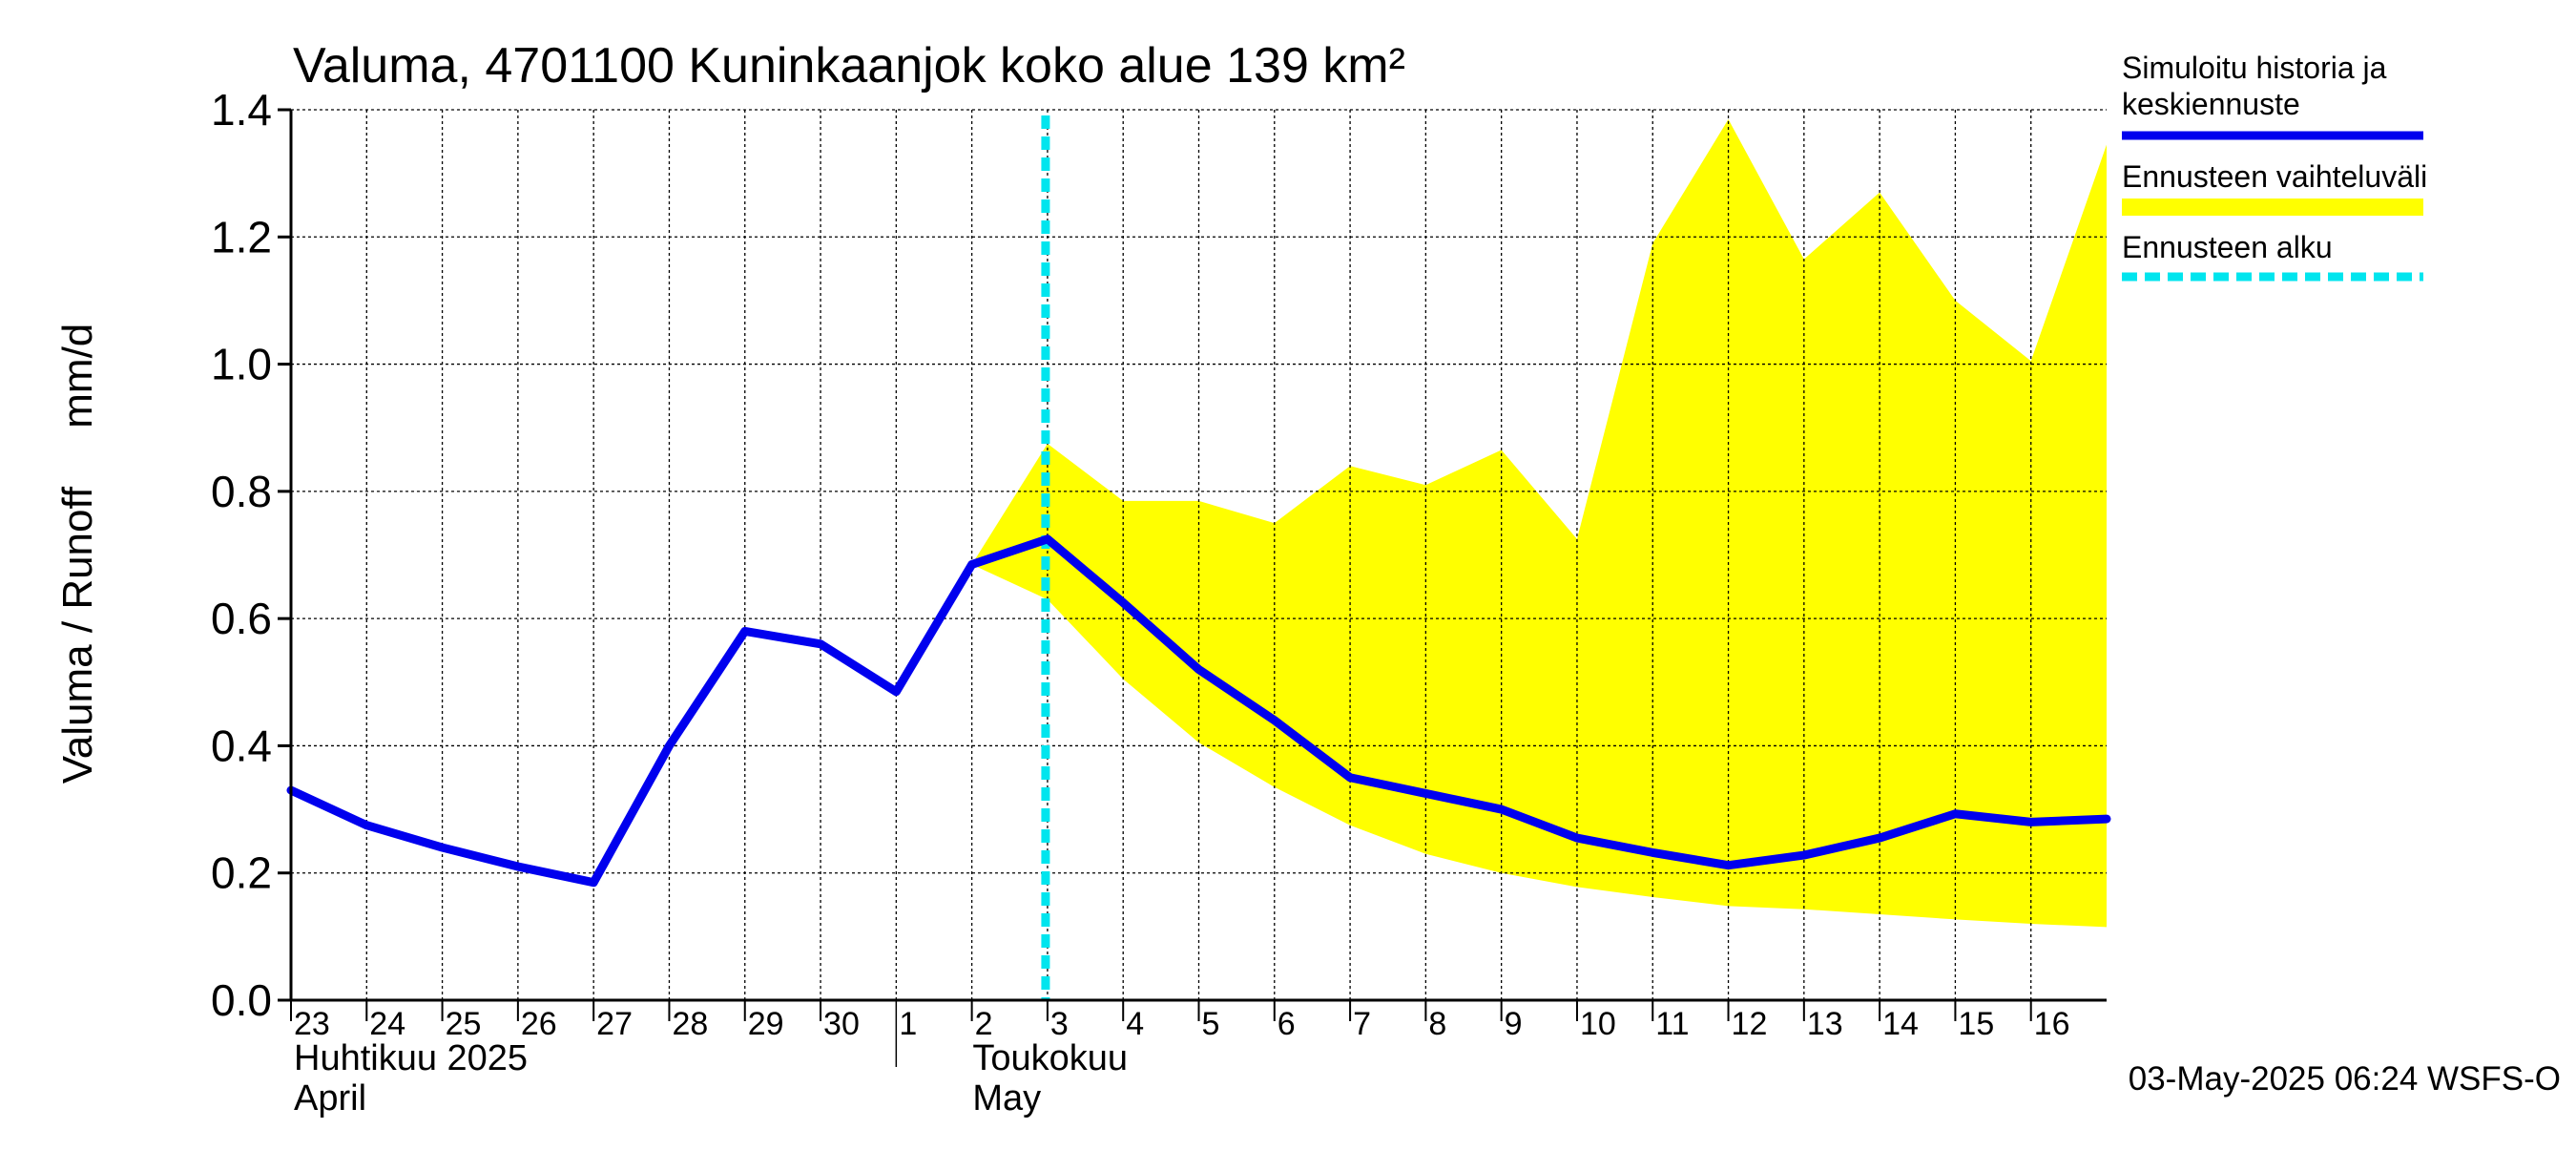 This screenshot has width=2576, height=1150. Describe the element at coordinates (241, 1000) in the screenshot. I see `y-tick-label: 0.0` at that location.